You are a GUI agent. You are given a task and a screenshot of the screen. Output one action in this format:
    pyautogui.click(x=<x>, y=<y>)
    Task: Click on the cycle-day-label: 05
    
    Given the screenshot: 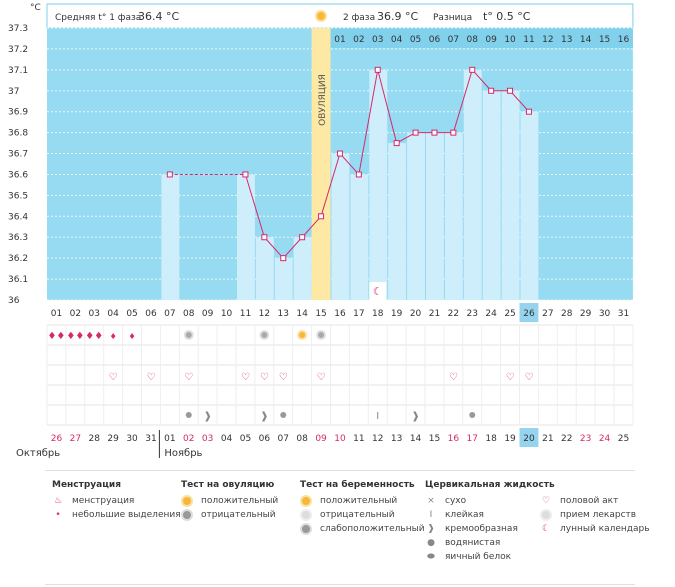 What is the action you would take?
    pyautogui.click(x=131, y=314)
    